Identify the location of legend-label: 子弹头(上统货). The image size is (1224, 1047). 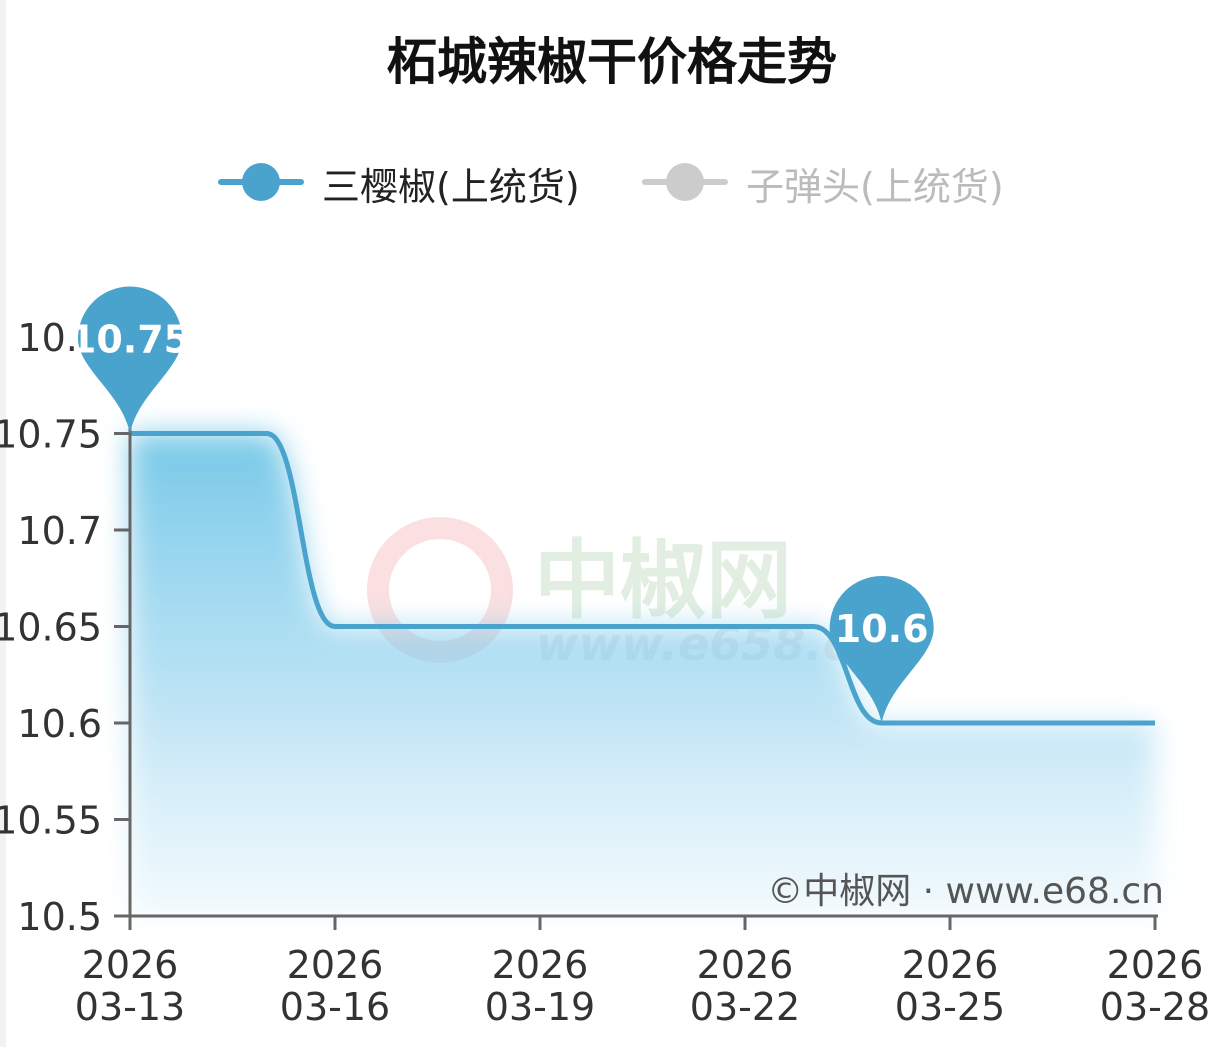
(875, 187).